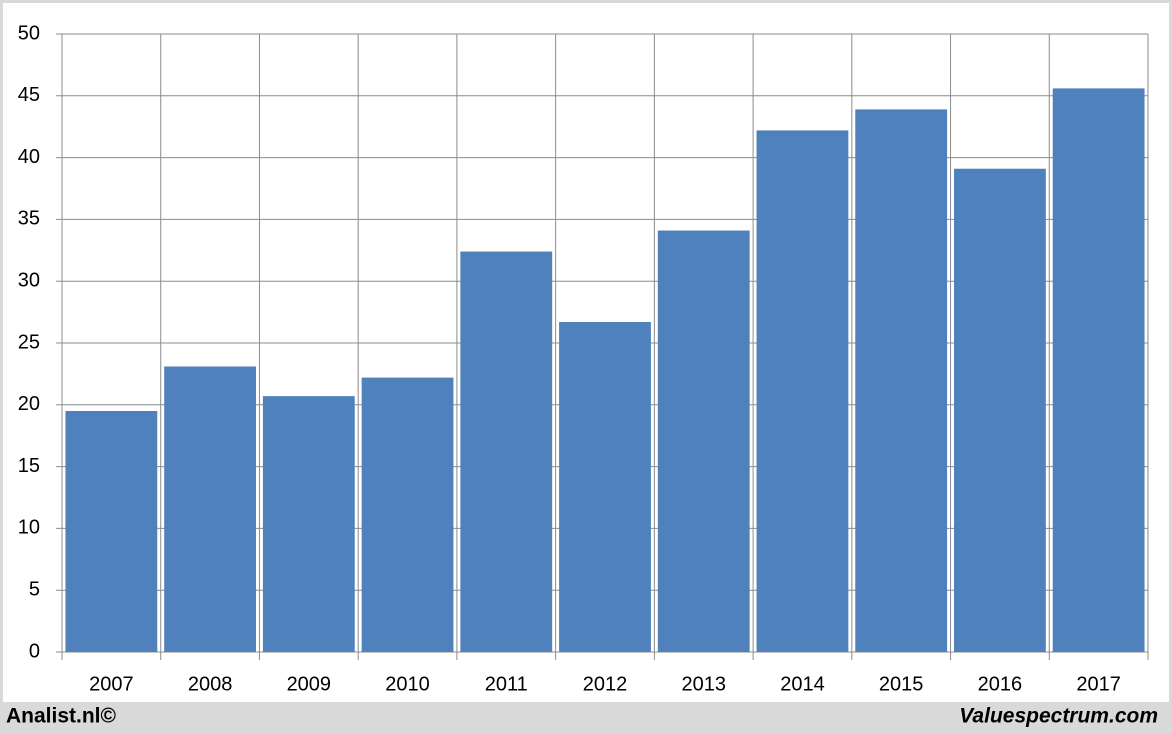 The width and height of the screenshot is (1172, 734). I want to click on y-tick-label: 10, so click(29, 528).